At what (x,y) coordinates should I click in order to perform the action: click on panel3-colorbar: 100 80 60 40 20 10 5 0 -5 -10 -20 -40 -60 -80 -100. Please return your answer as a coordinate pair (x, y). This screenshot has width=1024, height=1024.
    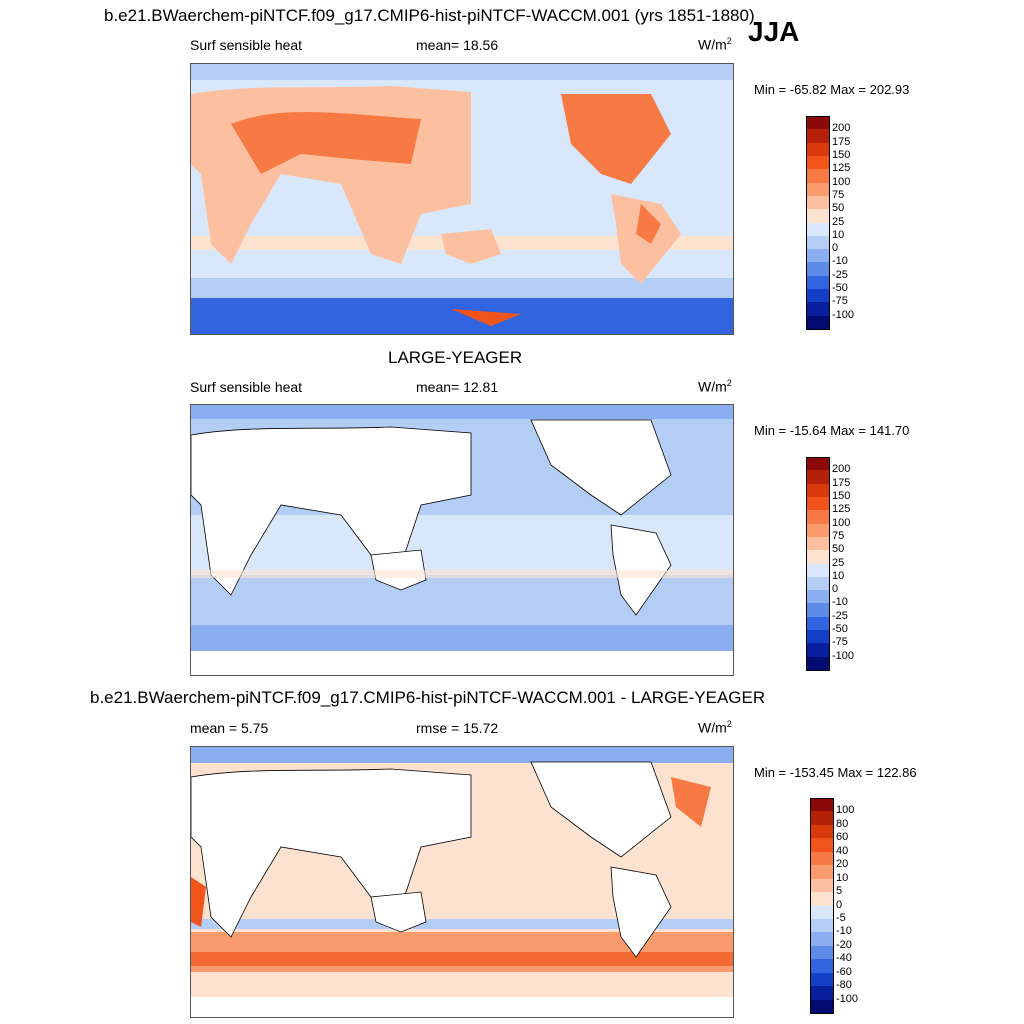
    Looking at the image, I should click on (840, 906).